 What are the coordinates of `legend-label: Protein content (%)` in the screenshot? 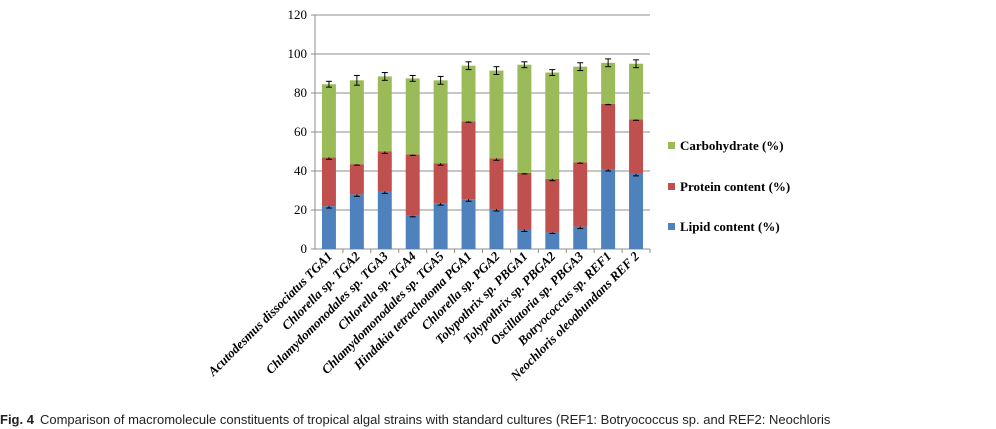 It's located at (735, 186).